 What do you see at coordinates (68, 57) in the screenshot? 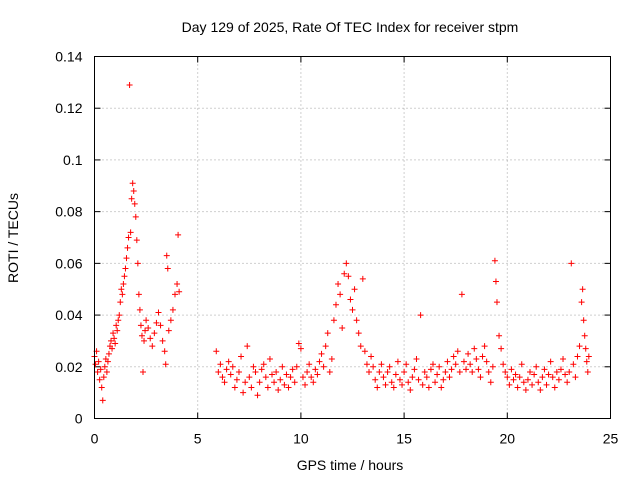
I see `y-tick-label: 0.14` at bounding box center [68, 57].